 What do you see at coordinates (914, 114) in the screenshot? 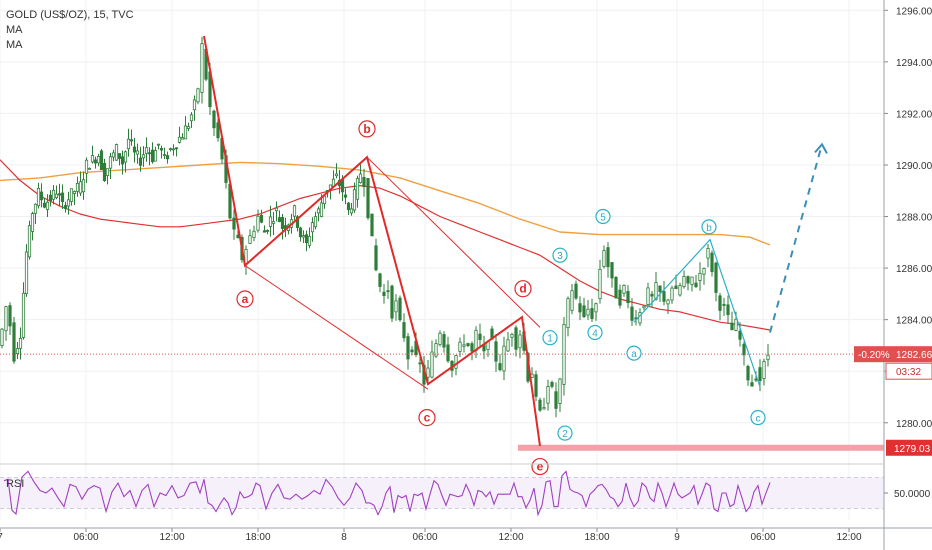
I see `y-tick-label: 1292.00` at bounding box center [914, 114].